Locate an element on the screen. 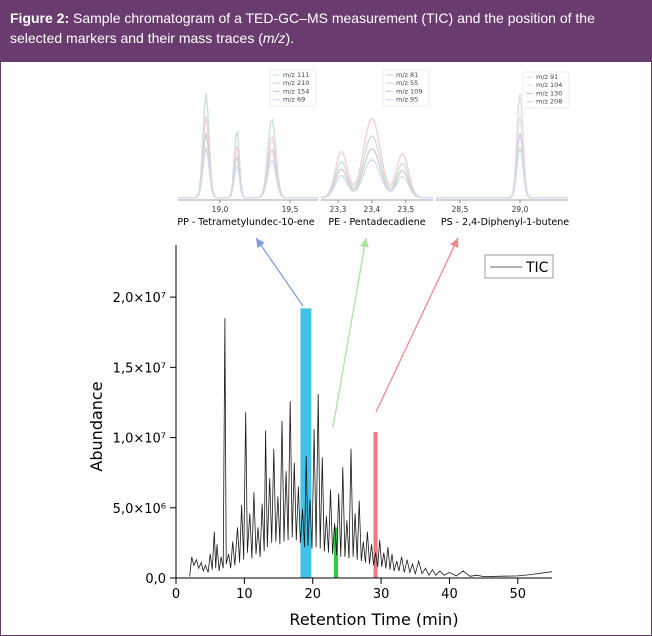 This screenshot has height=636, width=652. inset-legend-label: m/z 111 is located at coordinates (296, 75).